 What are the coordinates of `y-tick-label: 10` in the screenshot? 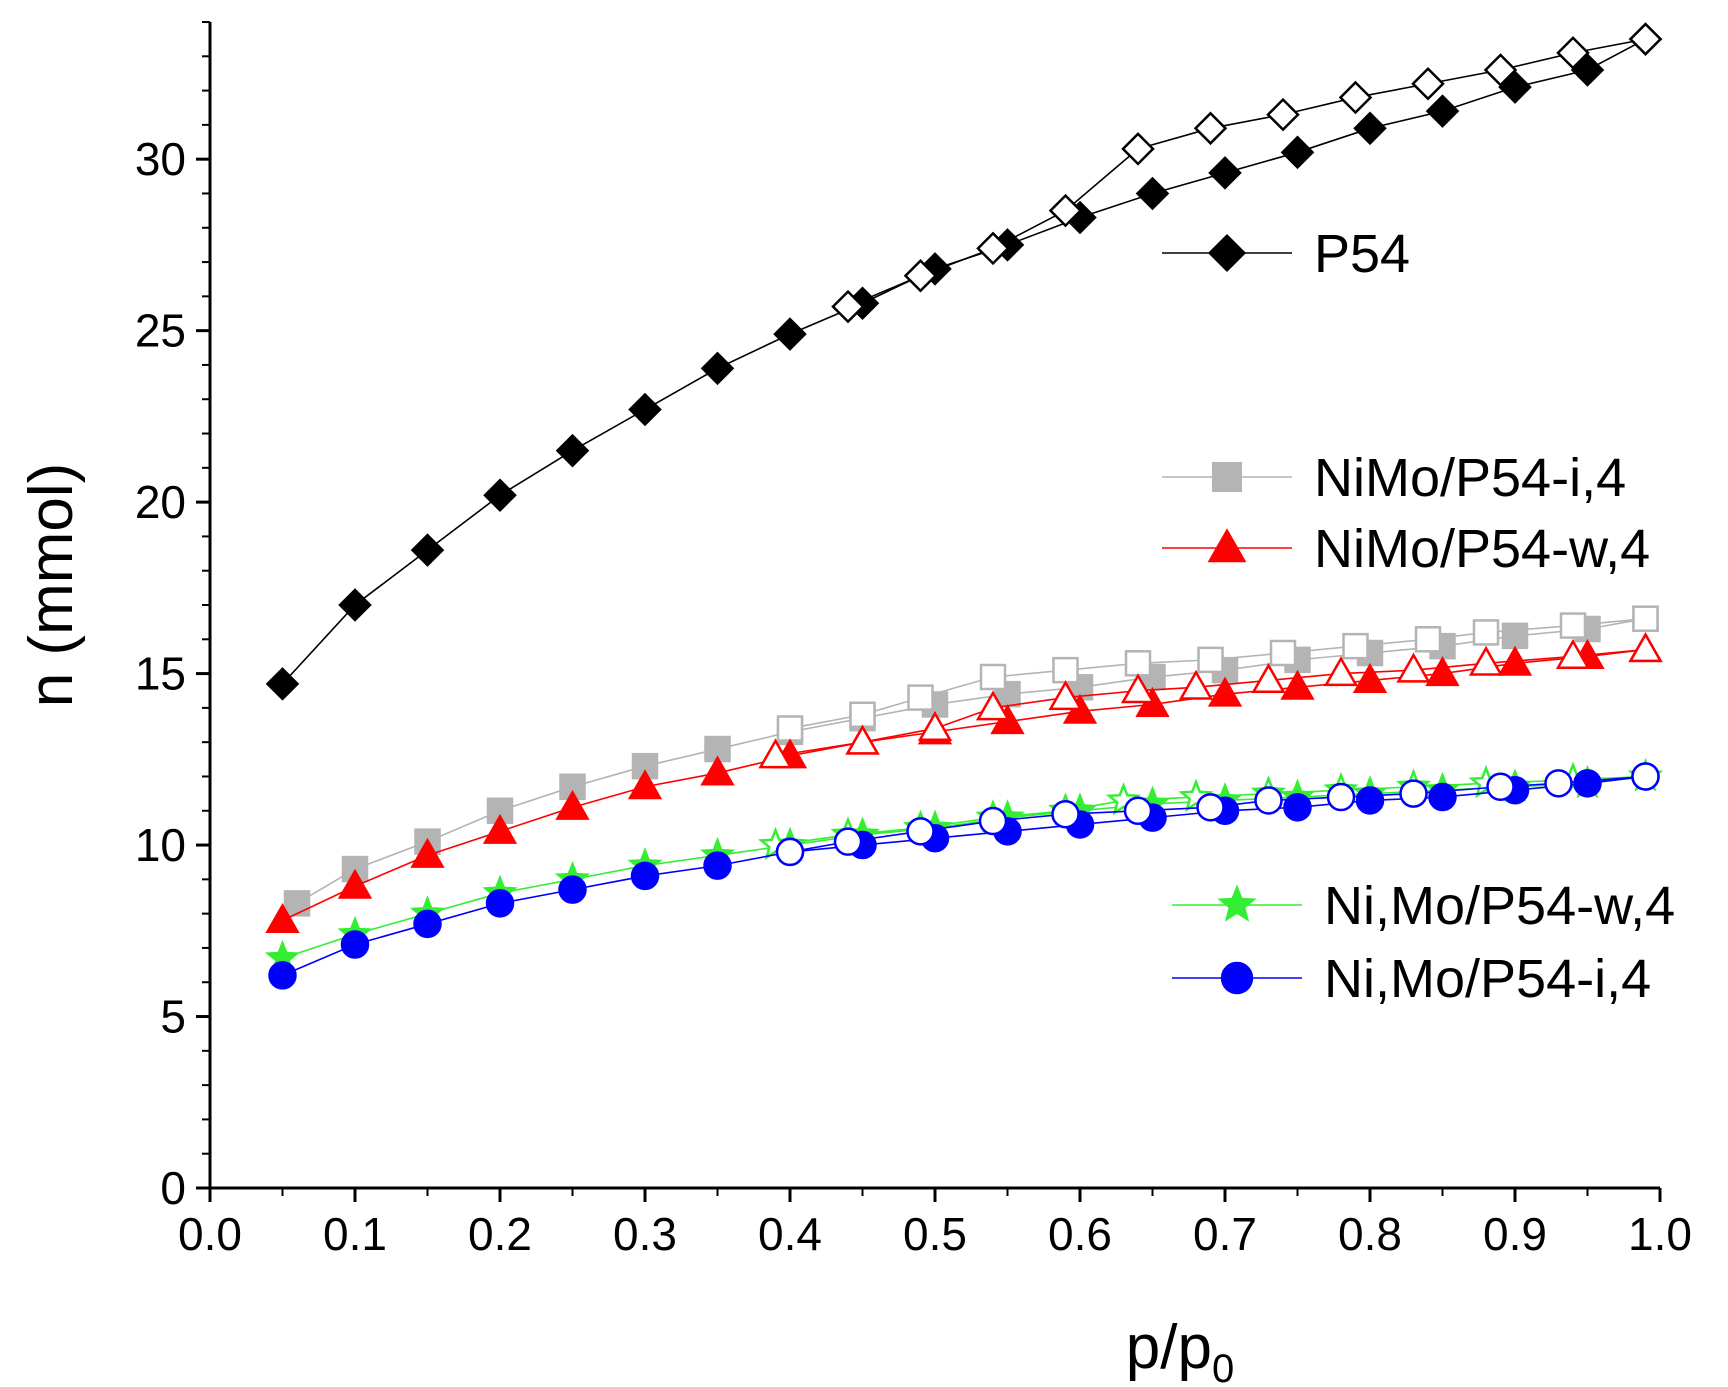 It's located at (160, 845).